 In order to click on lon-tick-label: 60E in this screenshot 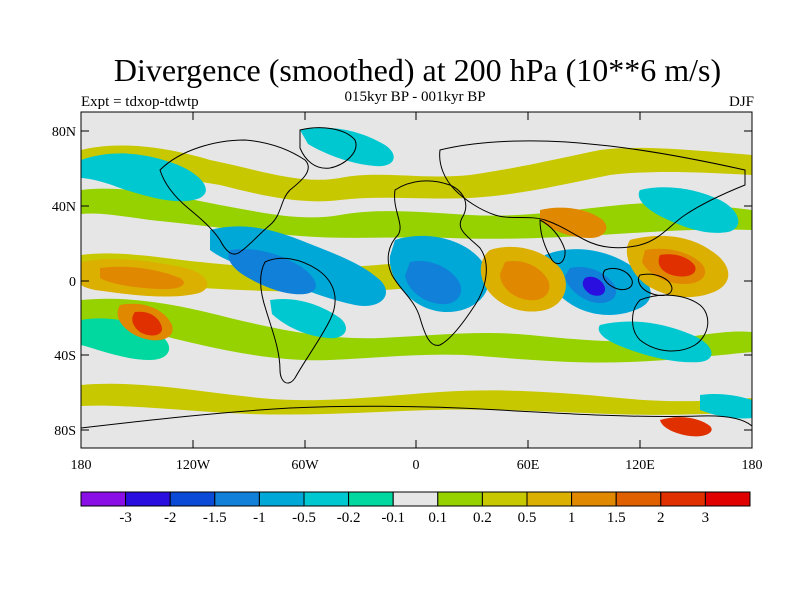, I will do `click(528, 465)`.